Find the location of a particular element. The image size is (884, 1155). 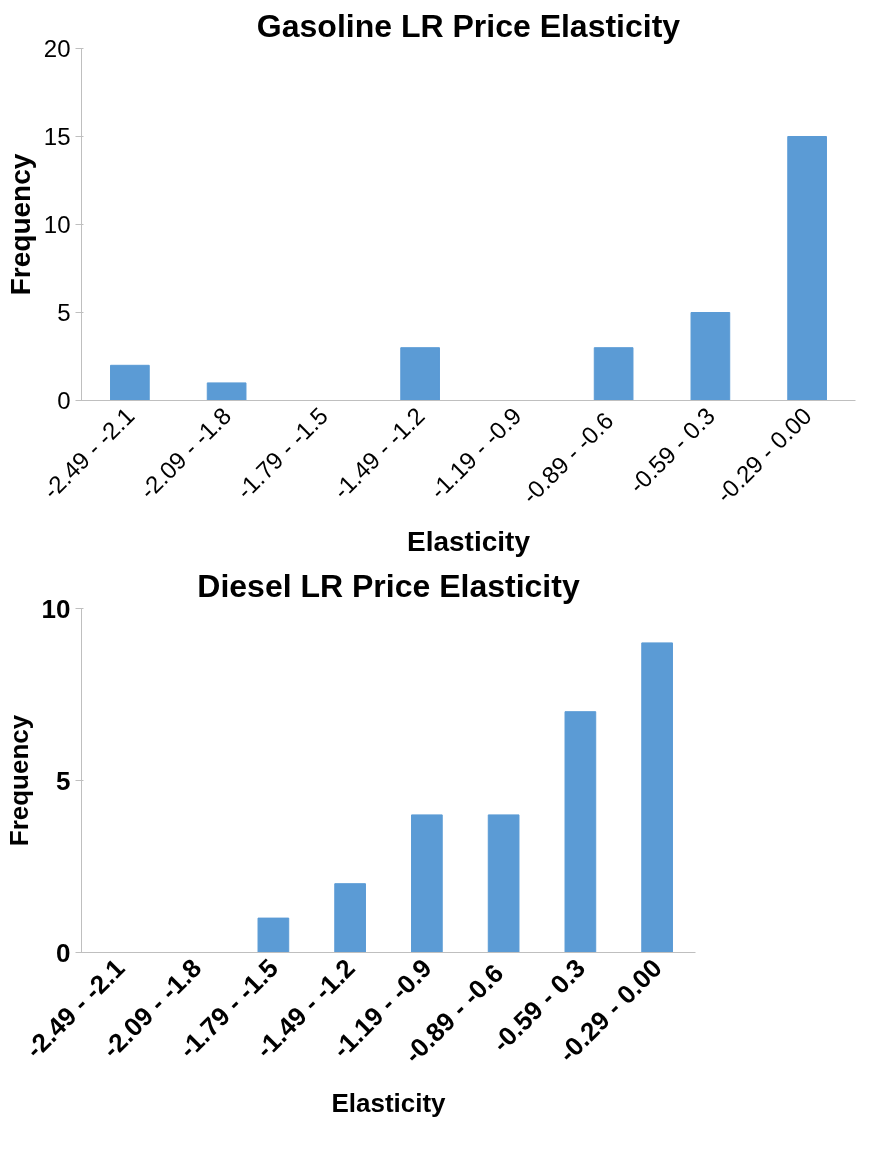

y-tick-label: 20 is located at coordinates (57, 48).